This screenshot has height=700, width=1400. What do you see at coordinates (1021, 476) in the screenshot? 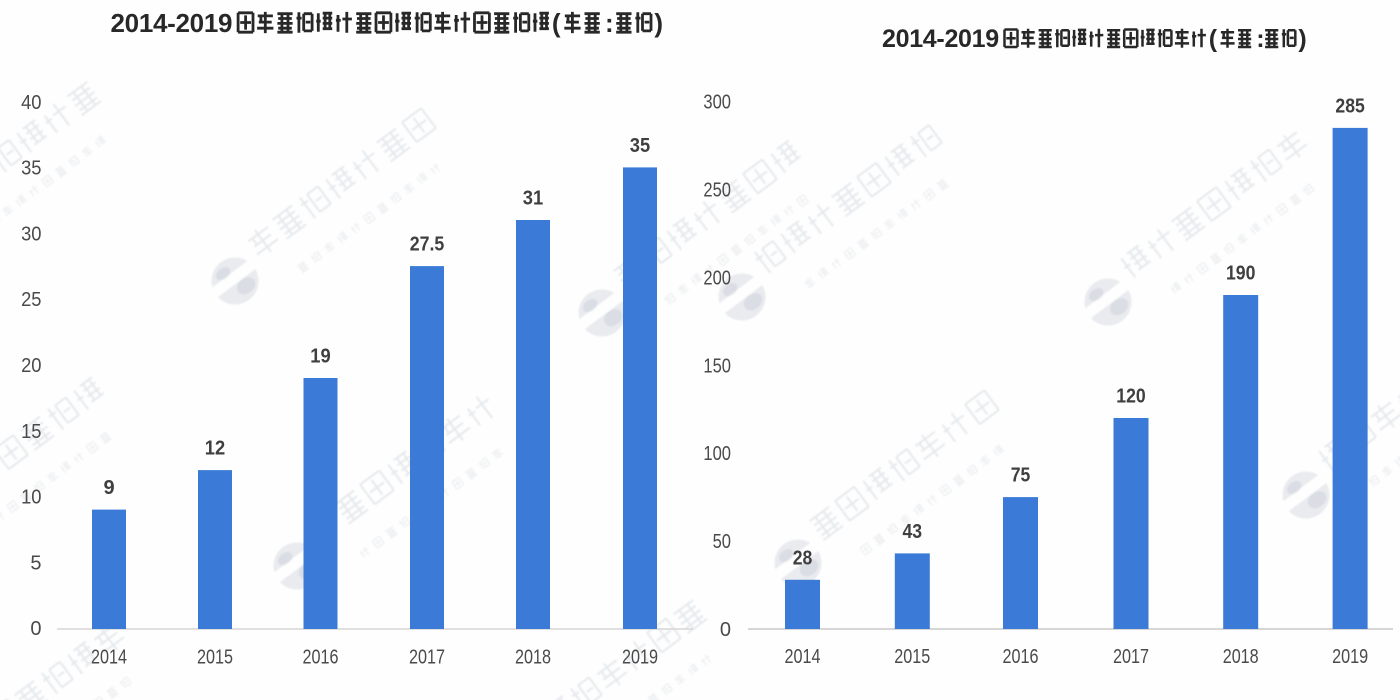
I see `svg-text: 75` at bounding box center [1021, 476].